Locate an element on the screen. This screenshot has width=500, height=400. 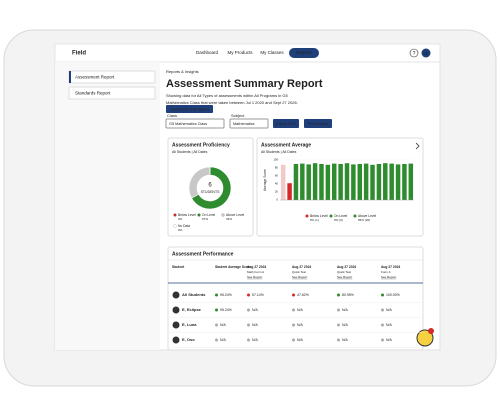
legend-label: No Data is located at coordinates (184, 226).